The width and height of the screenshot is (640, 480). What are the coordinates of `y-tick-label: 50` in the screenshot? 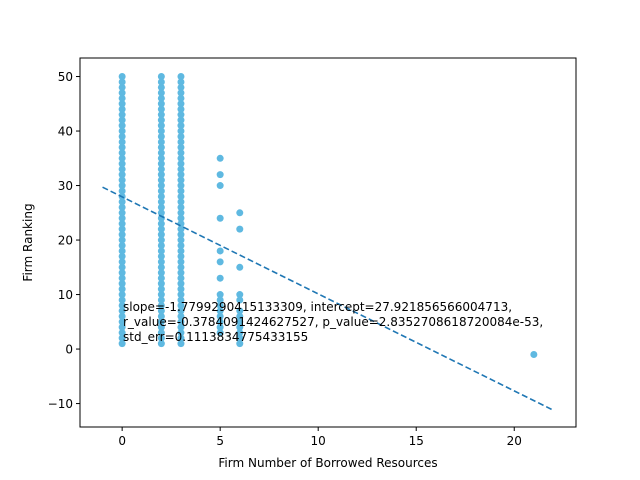 It's located at (65, 77).